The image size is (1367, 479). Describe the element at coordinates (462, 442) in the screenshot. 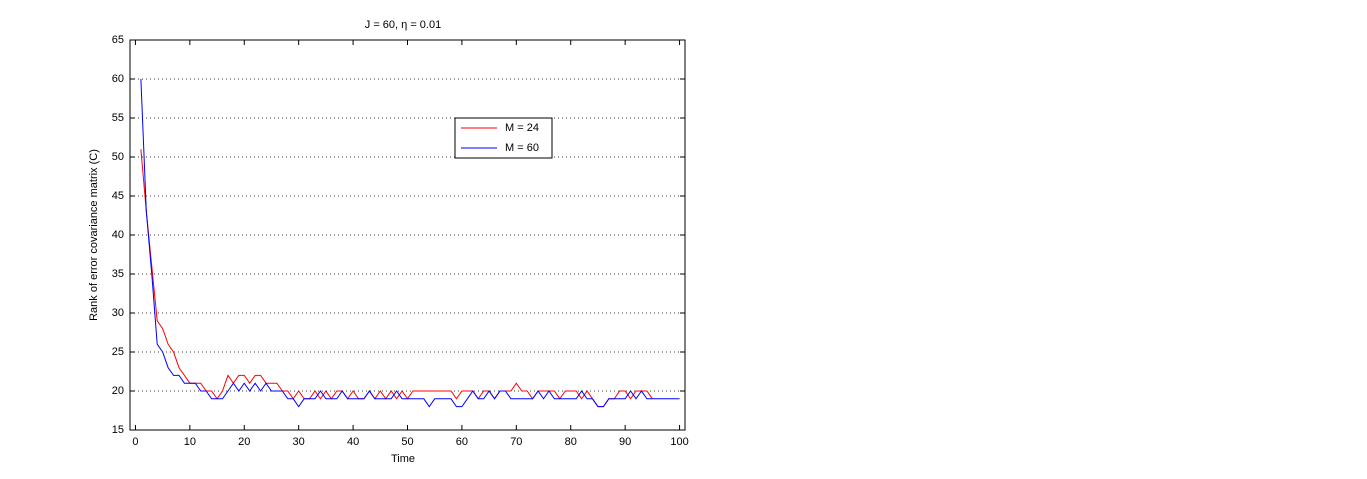

I see `x-tick-label: 60` at that location.